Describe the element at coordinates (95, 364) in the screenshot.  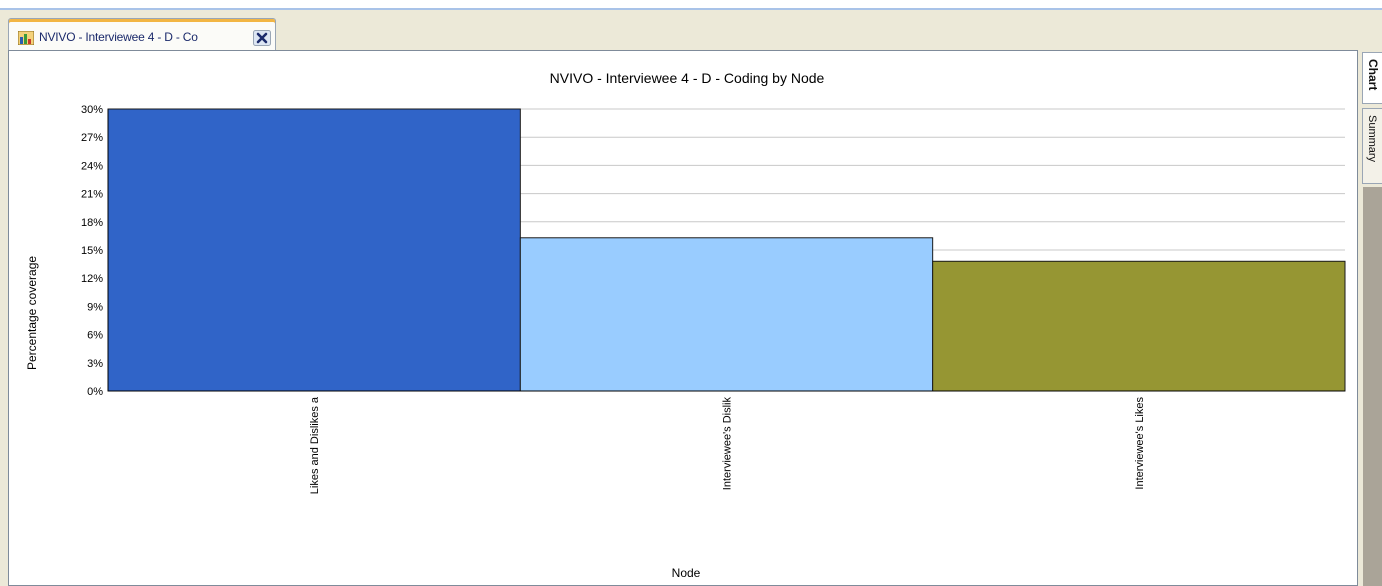
I see `y-tick-label: 3%` at that location.